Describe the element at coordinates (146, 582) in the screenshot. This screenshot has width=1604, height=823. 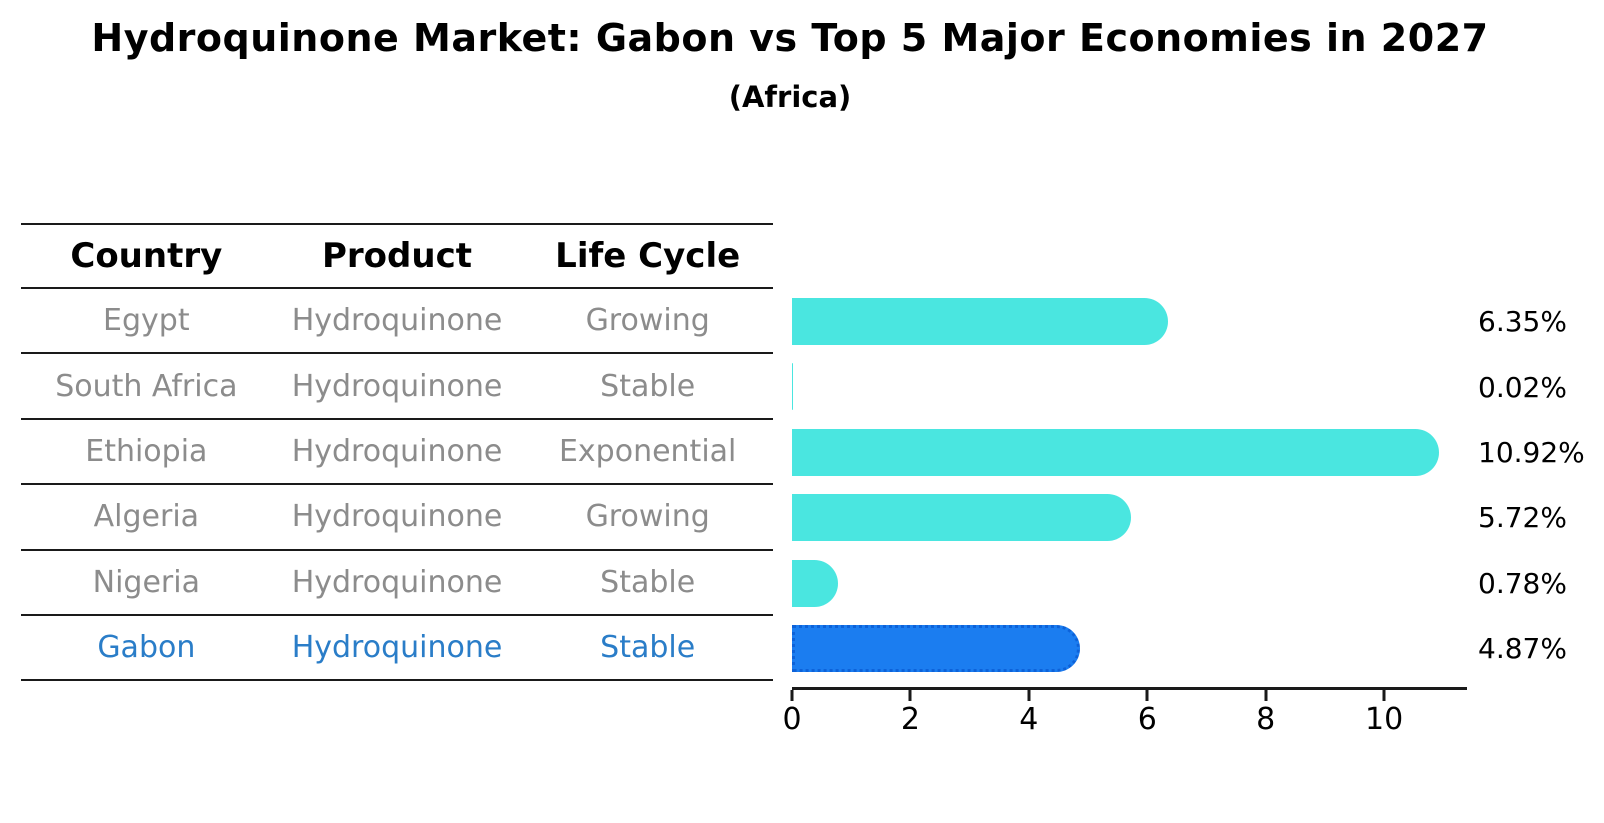
I see `country-cell: Nigeria` at that location.